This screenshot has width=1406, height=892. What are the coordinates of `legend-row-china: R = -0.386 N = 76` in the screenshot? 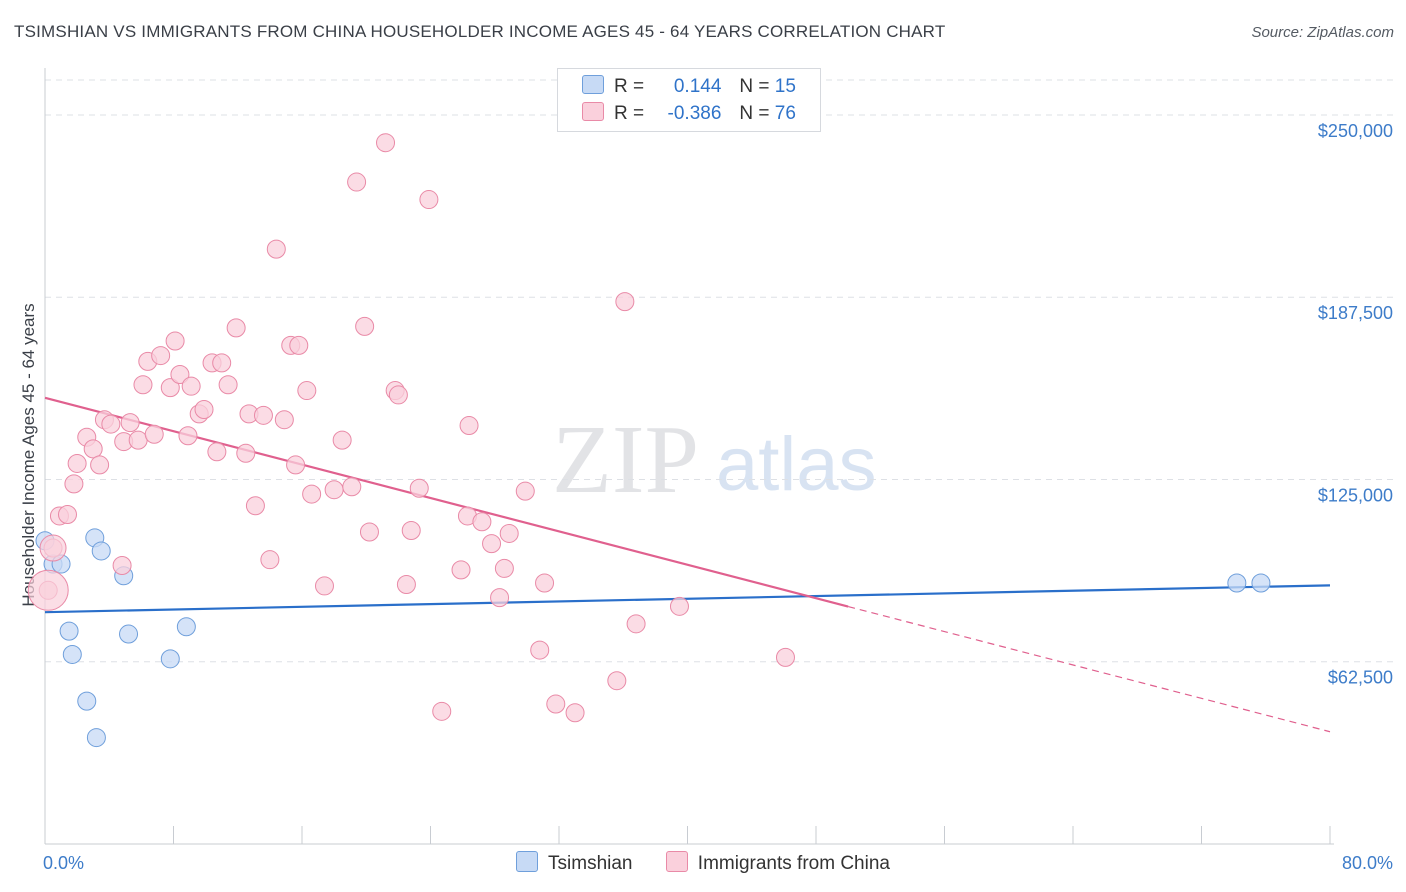 It's located at (689, 115).